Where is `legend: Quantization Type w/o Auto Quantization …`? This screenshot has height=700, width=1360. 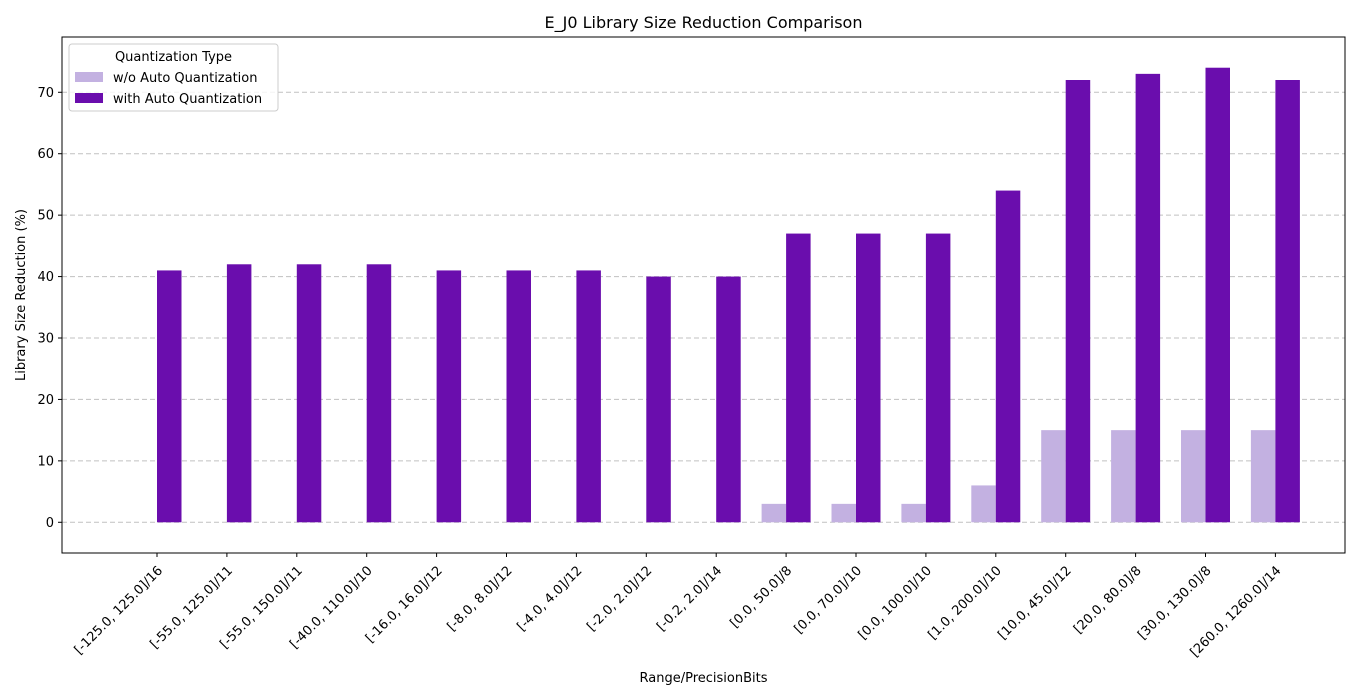
legend: Quantization Type w/o Auto Quantization … is located at coordinates (173, 77).